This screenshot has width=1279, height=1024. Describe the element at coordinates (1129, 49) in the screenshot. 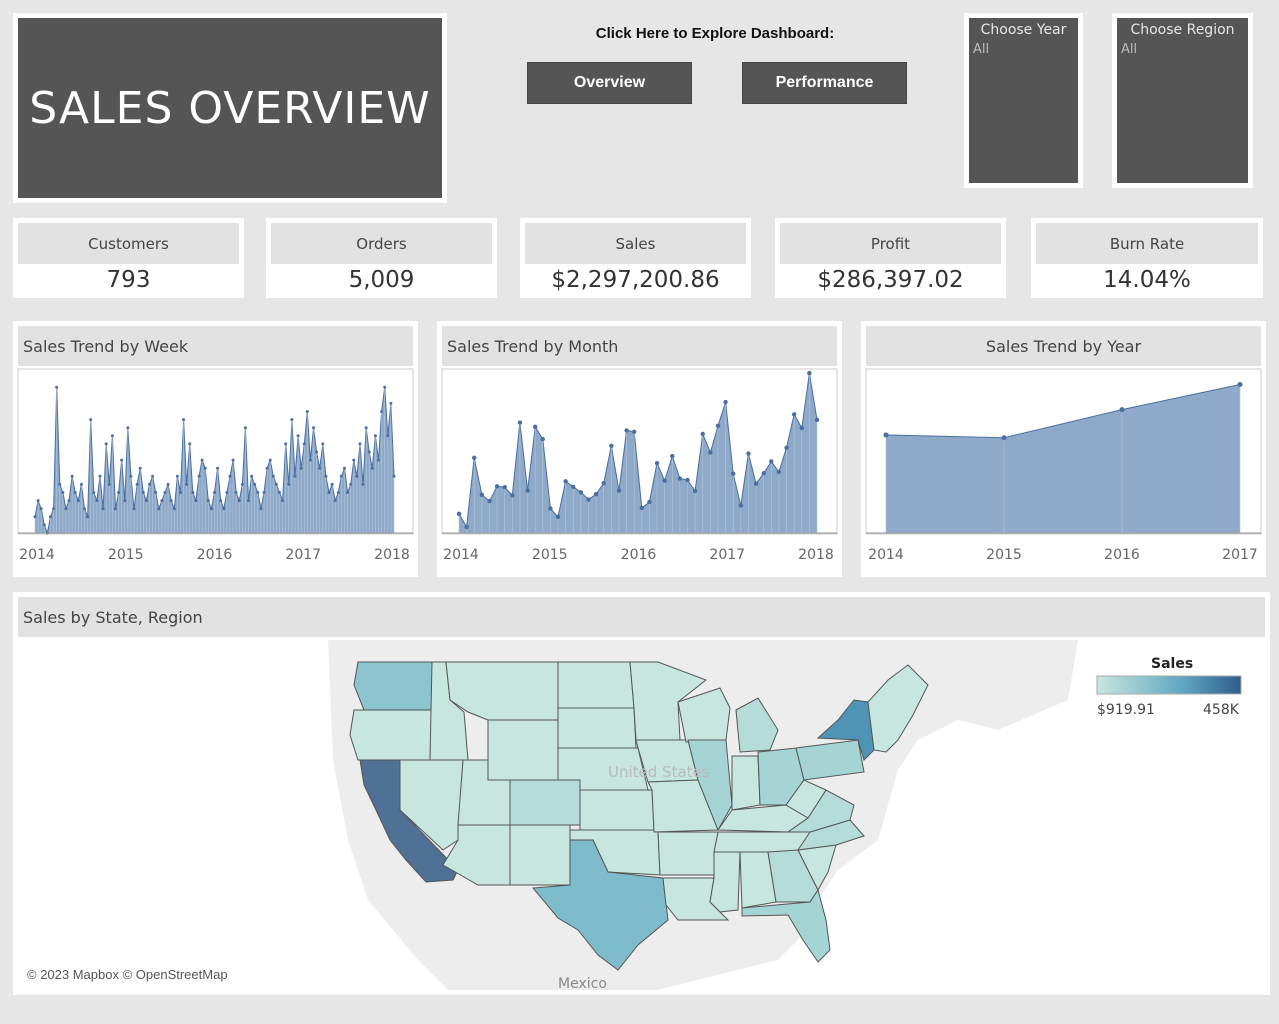

I see `region-filter-value: All` at that location.